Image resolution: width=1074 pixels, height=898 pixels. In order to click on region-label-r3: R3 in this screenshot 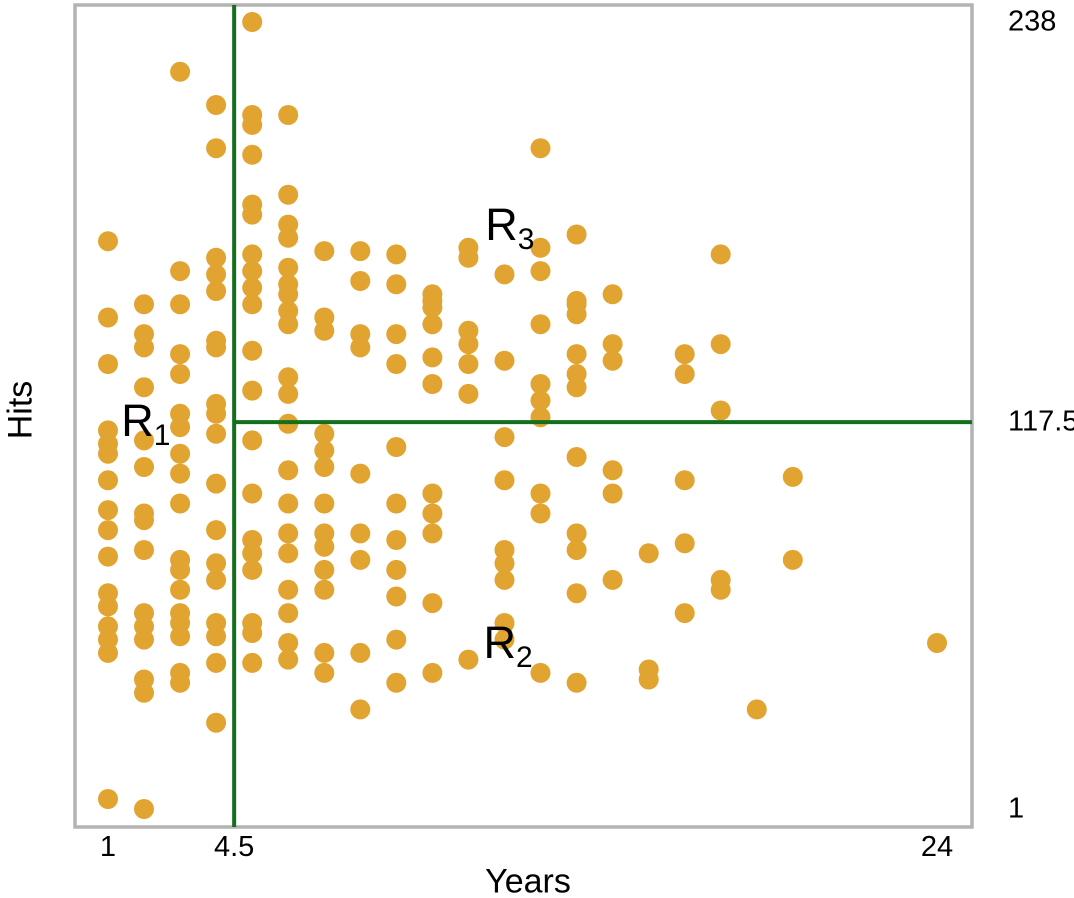, I will do `click(509, 228)`.